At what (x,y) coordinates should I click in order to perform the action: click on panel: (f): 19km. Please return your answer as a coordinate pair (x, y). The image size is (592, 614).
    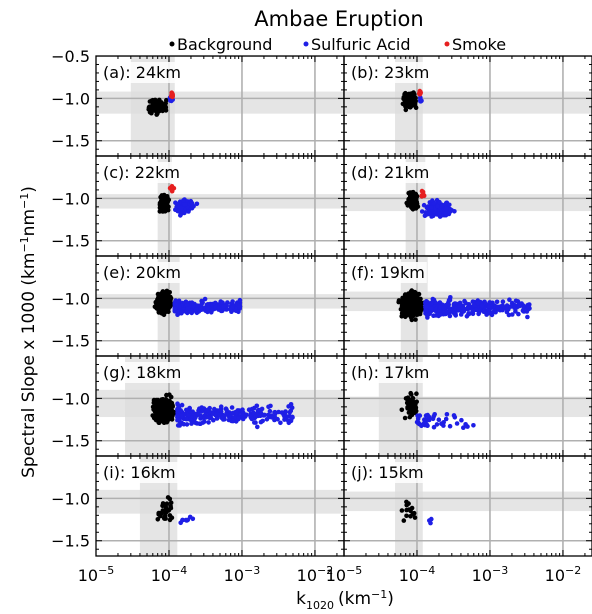
    Looking at the image, I should click on (467, 306).